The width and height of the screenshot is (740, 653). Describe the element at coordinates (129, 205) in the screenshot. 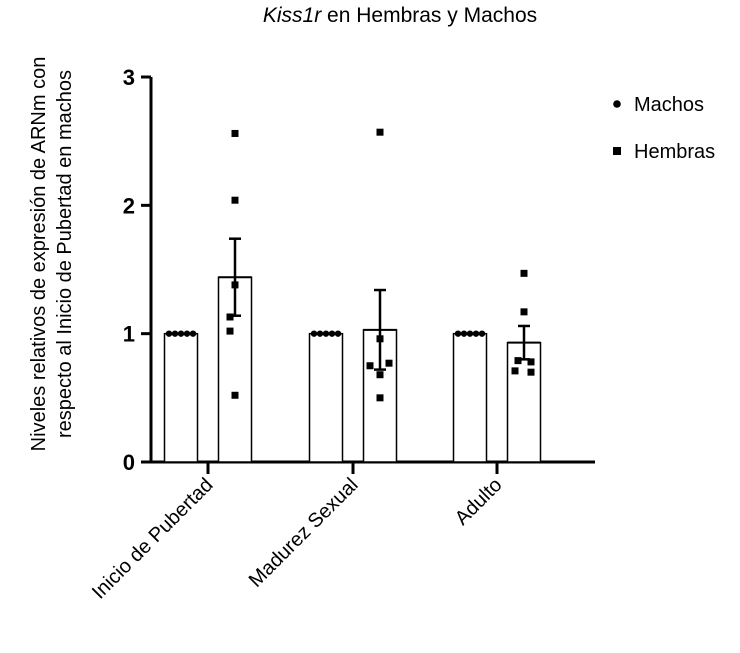

I see `y-tick-label: 2` at that location.